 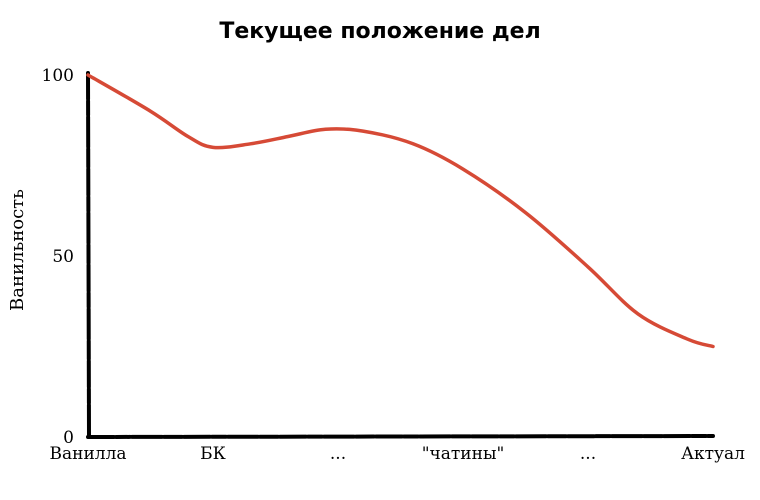 I want to click on y-axis-label: Ванильность, so click(x=17, y=250).